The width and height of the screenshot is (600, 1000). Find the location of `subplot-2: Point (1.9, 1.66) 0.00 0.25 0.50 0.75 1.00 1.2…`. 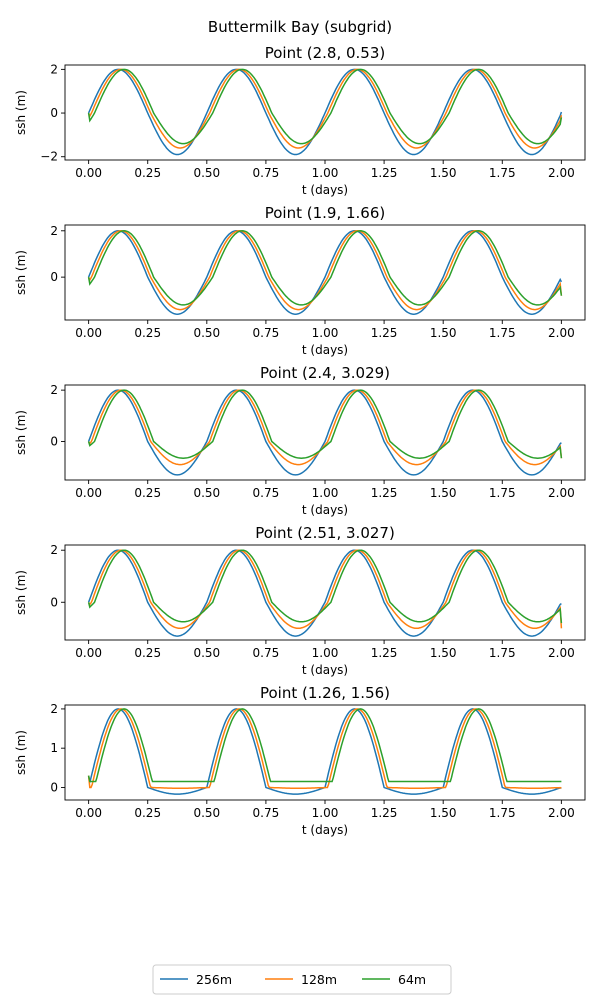

subplot-2: Point (1.9, 1.66) 0.00 0.25 0.50 0.75 1.00 1.2… is located at coordinates (300, 280).